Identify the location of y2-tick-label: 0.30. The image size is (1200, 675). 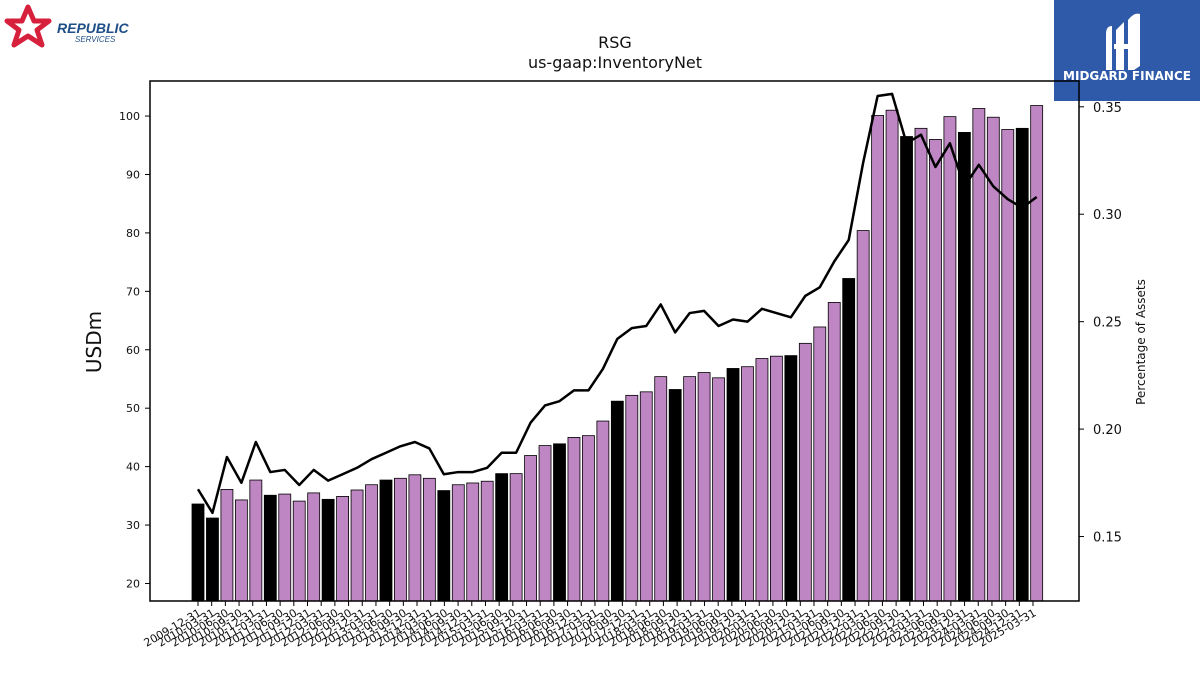
(1107, 215).